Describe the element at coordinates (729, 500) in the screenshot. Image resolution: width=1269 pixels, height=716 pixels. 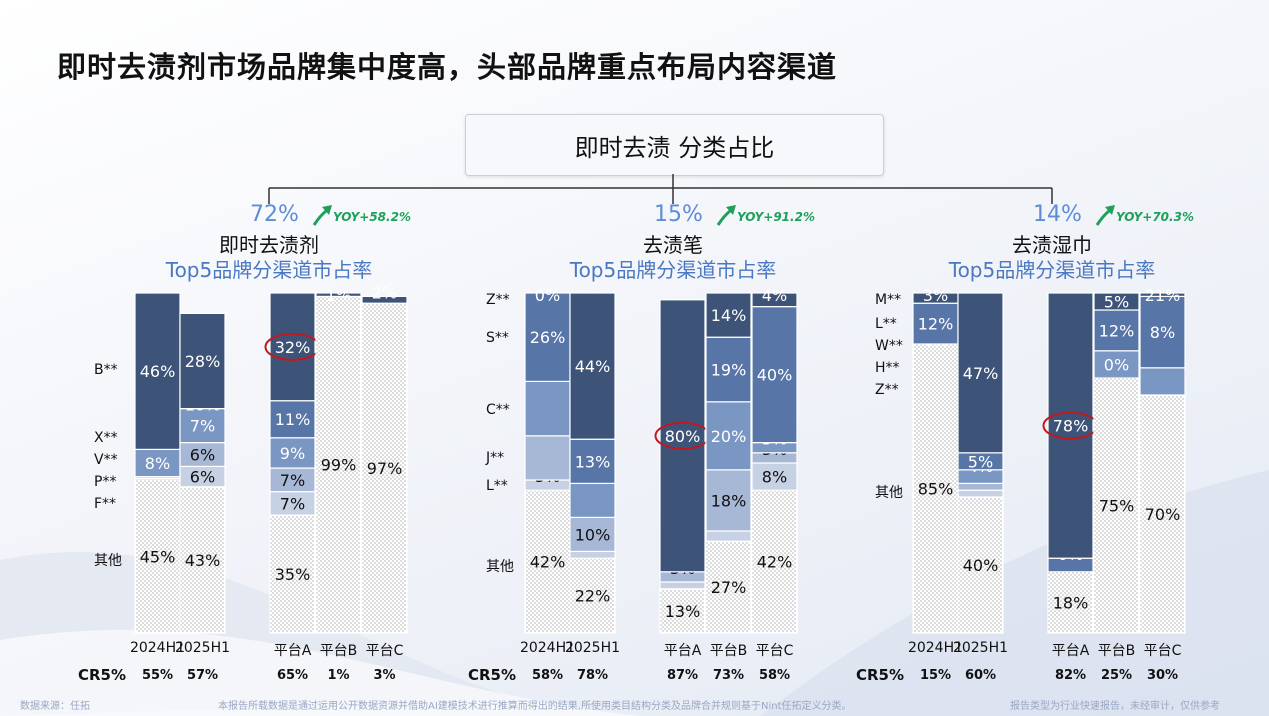
I see `data-label-1-3-2: 18%` at that location.